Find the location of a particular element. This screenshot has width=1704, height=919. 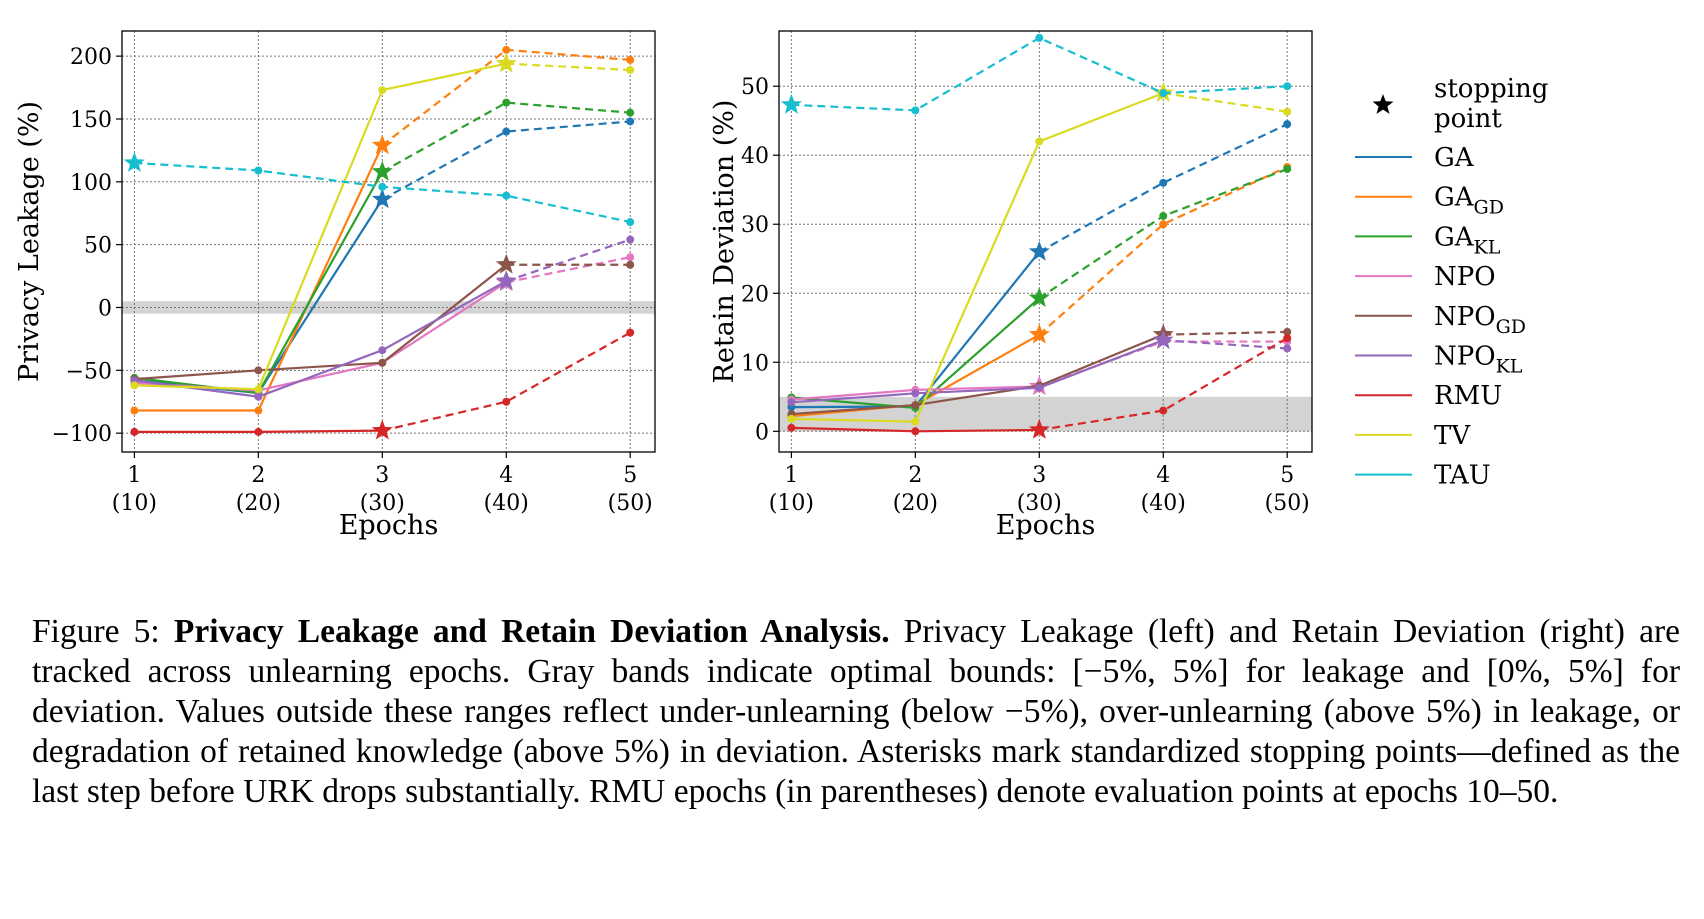

legend-label: GAKL is located at coordinates (1467, 240).